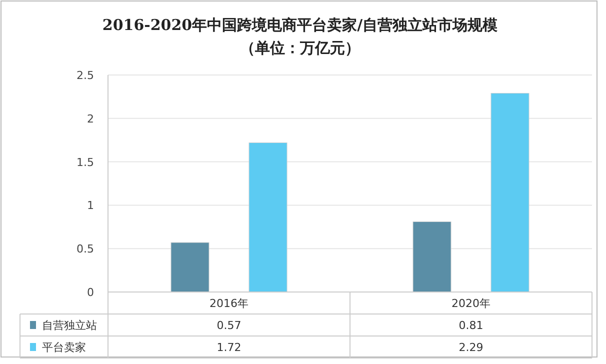 The height and width of the screenshot is (364, 606). What do you see at coordinates (471, 347) in the screenshot?
I see `data-label: 2.29` at bounding box center [471, 347].